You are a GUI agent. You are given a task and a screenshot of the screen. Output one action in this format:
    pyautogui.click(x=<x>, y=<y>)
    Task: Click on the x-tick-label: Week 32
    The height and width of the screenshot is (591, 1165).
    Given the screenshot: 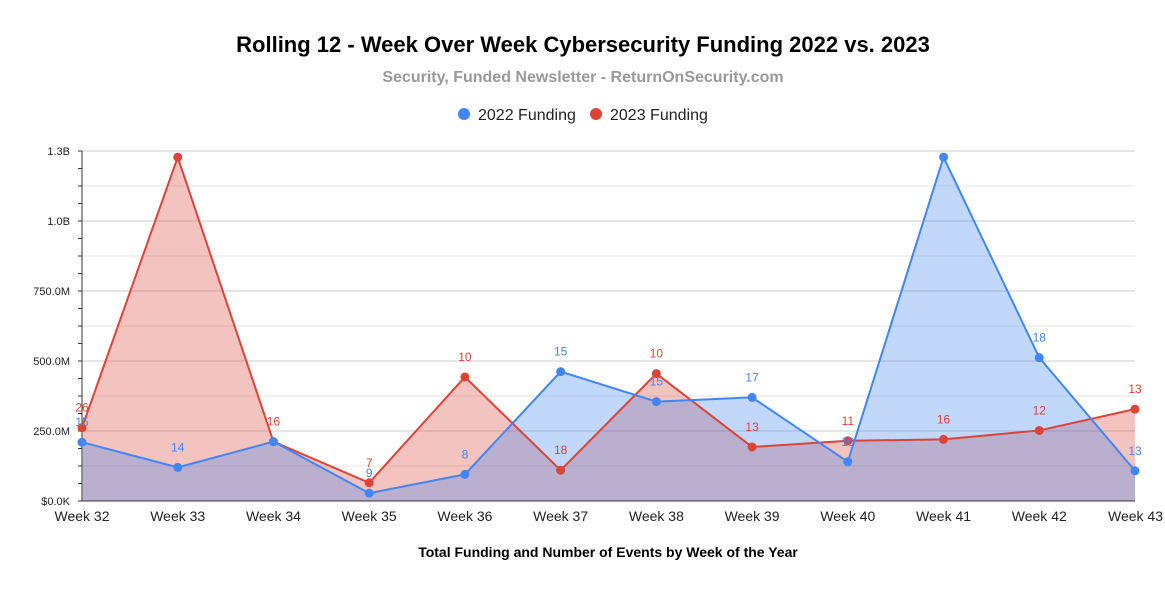 What is the action you would take?
    pyautogui.click(x=82, y=516)
    